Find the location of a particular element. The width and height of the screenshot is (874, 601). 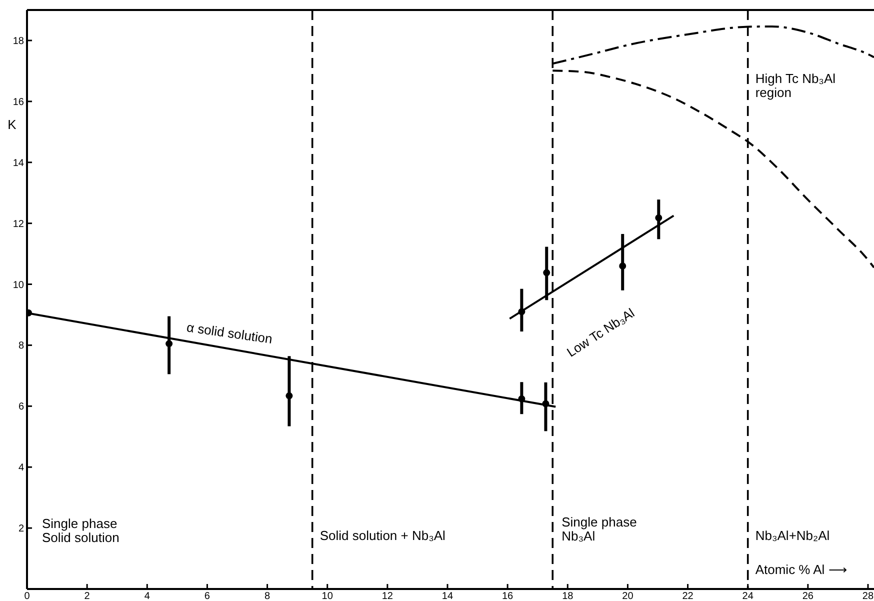

x-tick-label: 6 is located at coordinates (207, 596).